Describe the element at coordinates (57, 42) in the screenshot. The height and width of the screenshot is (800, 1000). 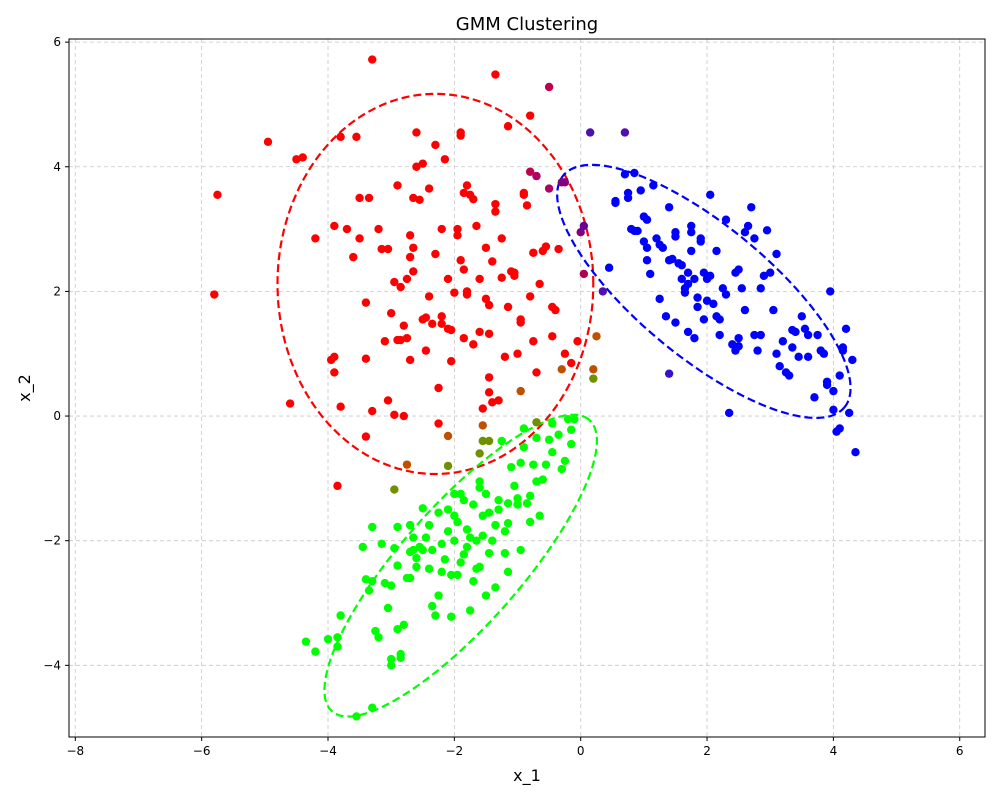
I see `y-tick-label: 6` at that location.